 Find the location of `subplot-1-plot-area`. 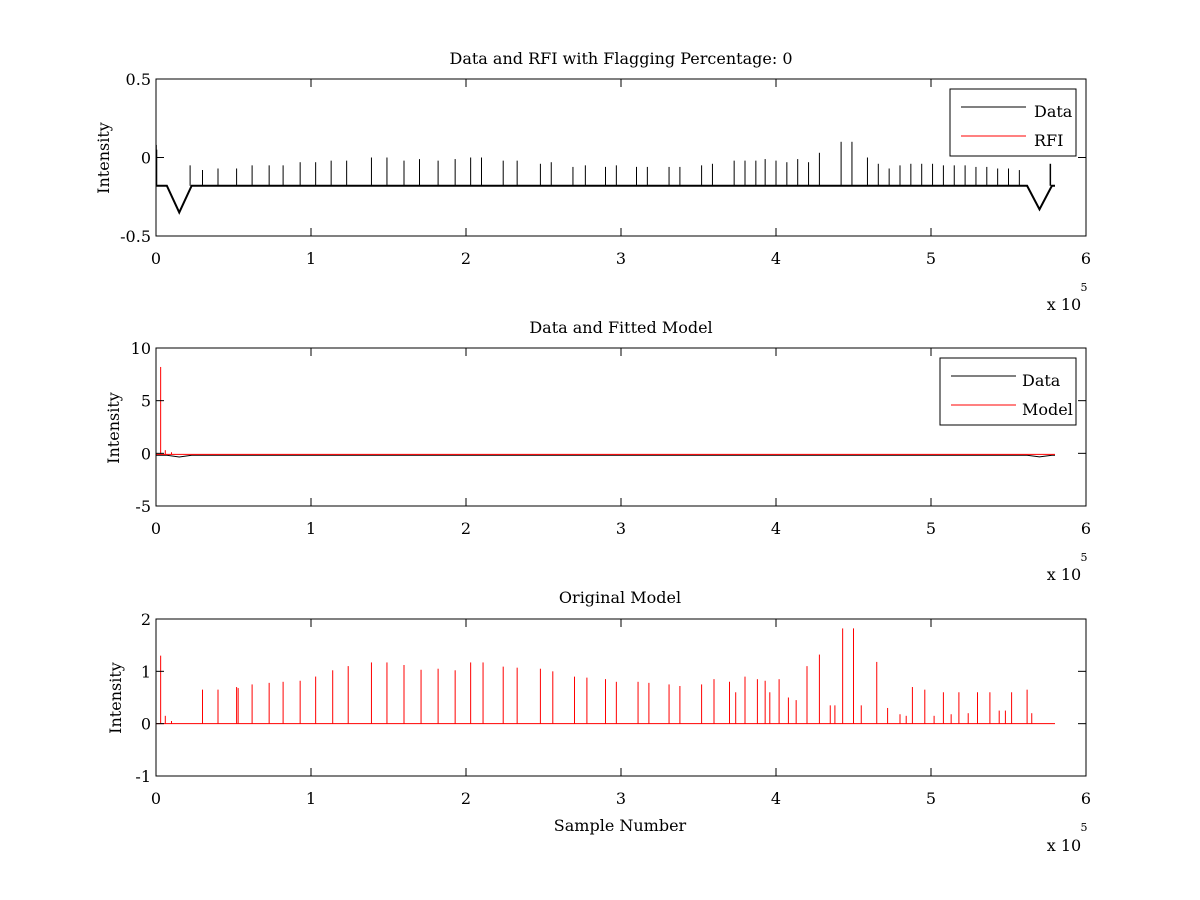

subplot-1-plot-area is located at coordinates (605, 178).